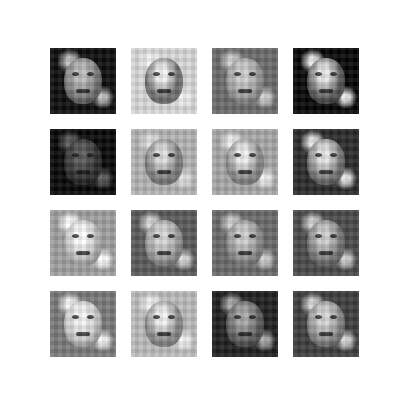  I want to click on face-tile-r2-c4, so click(326, 162).